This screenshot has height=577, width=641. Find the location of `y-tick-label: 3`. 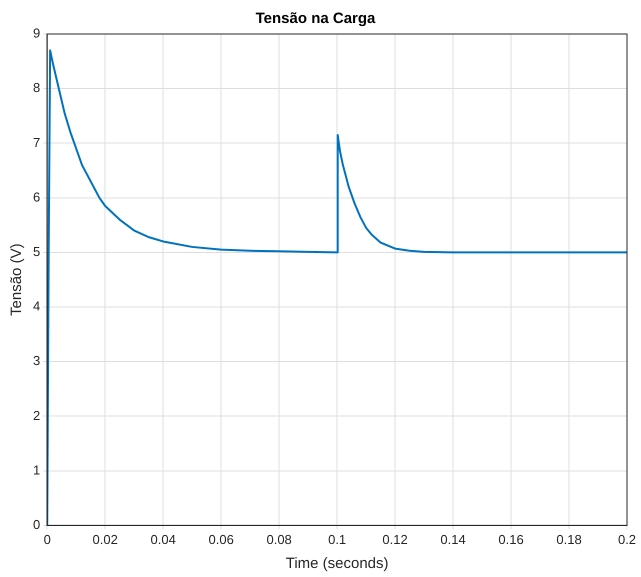

y-tick-label: 3 is located at coordinates (36, 360).